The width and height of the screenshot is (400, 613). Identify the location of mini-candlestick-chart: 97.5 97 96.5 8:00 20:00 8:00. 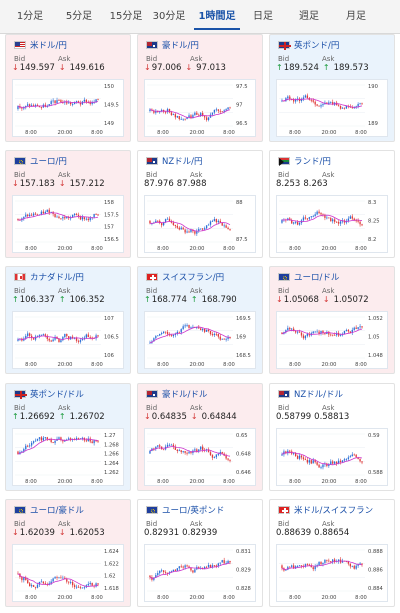
(200, 108).